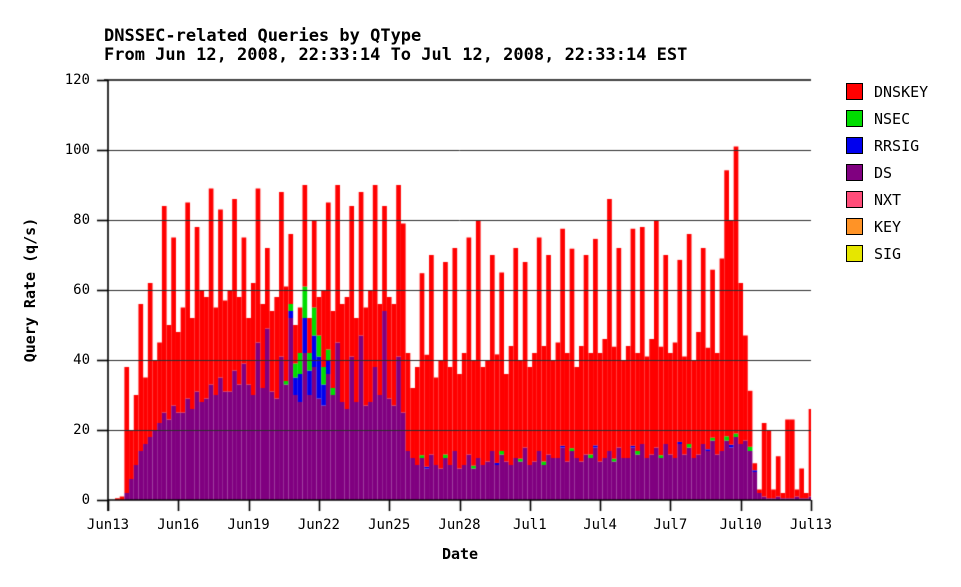 The width and height of the screenshot is (961, 587). What do you see at coordinates (459, 525) in the screenshot?
I see `x-tick-label: Jun28` at bounding box center [459, 525].